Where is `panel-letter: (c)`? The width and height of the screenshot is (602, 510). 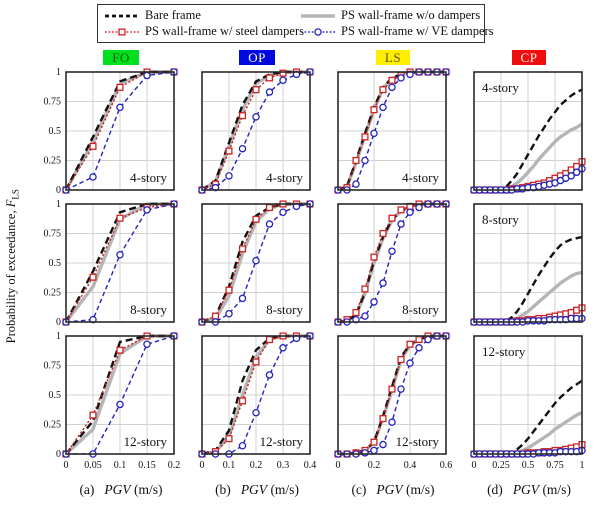 panel-letter: (c) is located at coordinates (359, 489).